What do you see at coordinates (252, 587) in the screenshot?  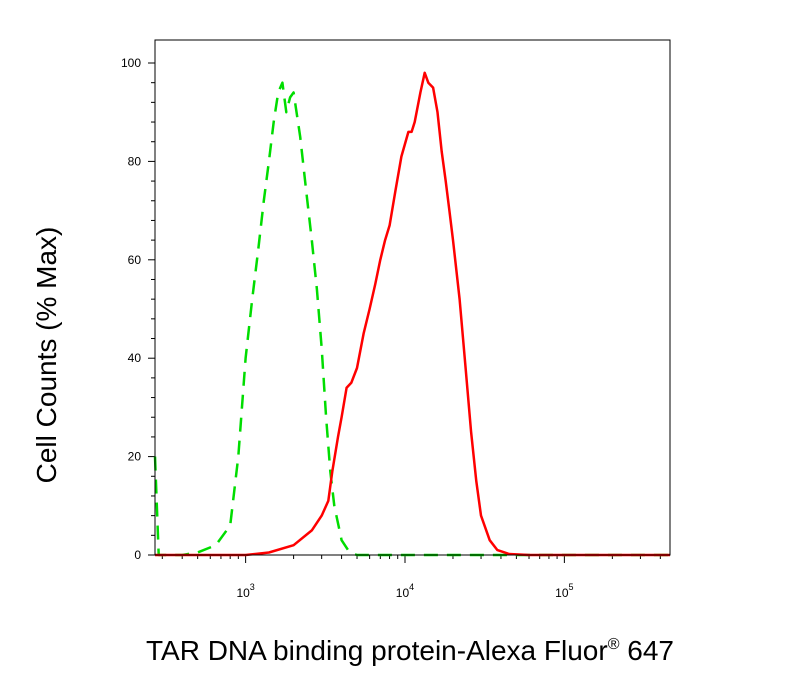 I see `x-tick-exponent: 3` at bounding box center [252, 587].